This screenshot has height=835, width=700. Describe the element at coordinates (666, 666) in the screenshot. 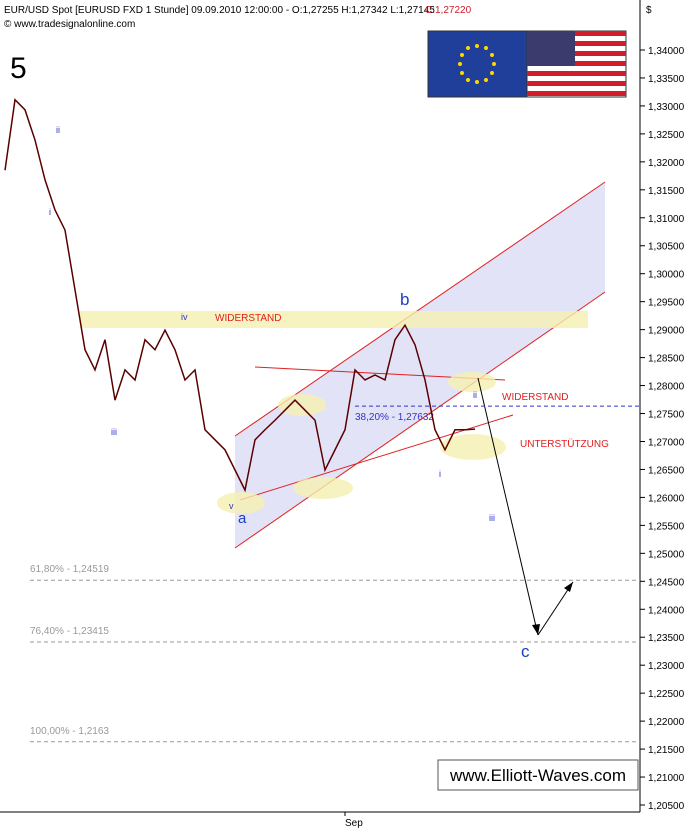

I see `y-tick-label: 1,23000` at that location.